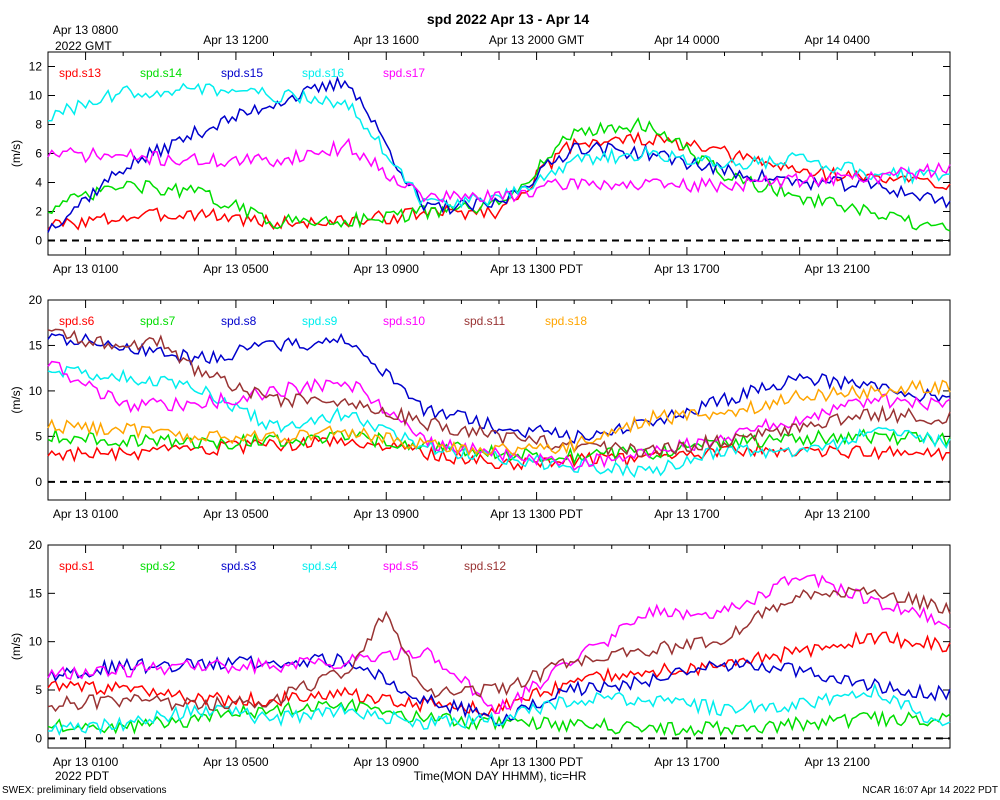 The image size is (1000, 800). Describe the element at coordinates (36, 67) in the screenshot. I see `y-tick-label: 12` at that location.